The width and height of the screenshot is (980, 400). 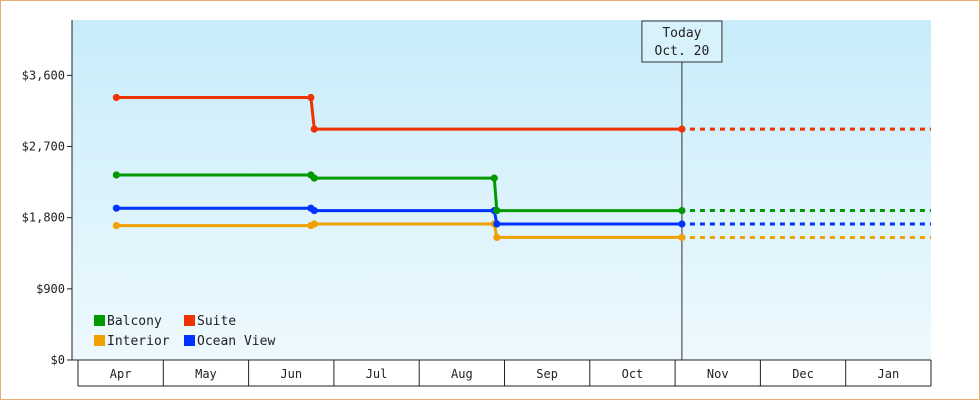 What do you see at coordinates (682, 41) in the screenshot?
I see `today-label-box` at bounding box center [682, 41].